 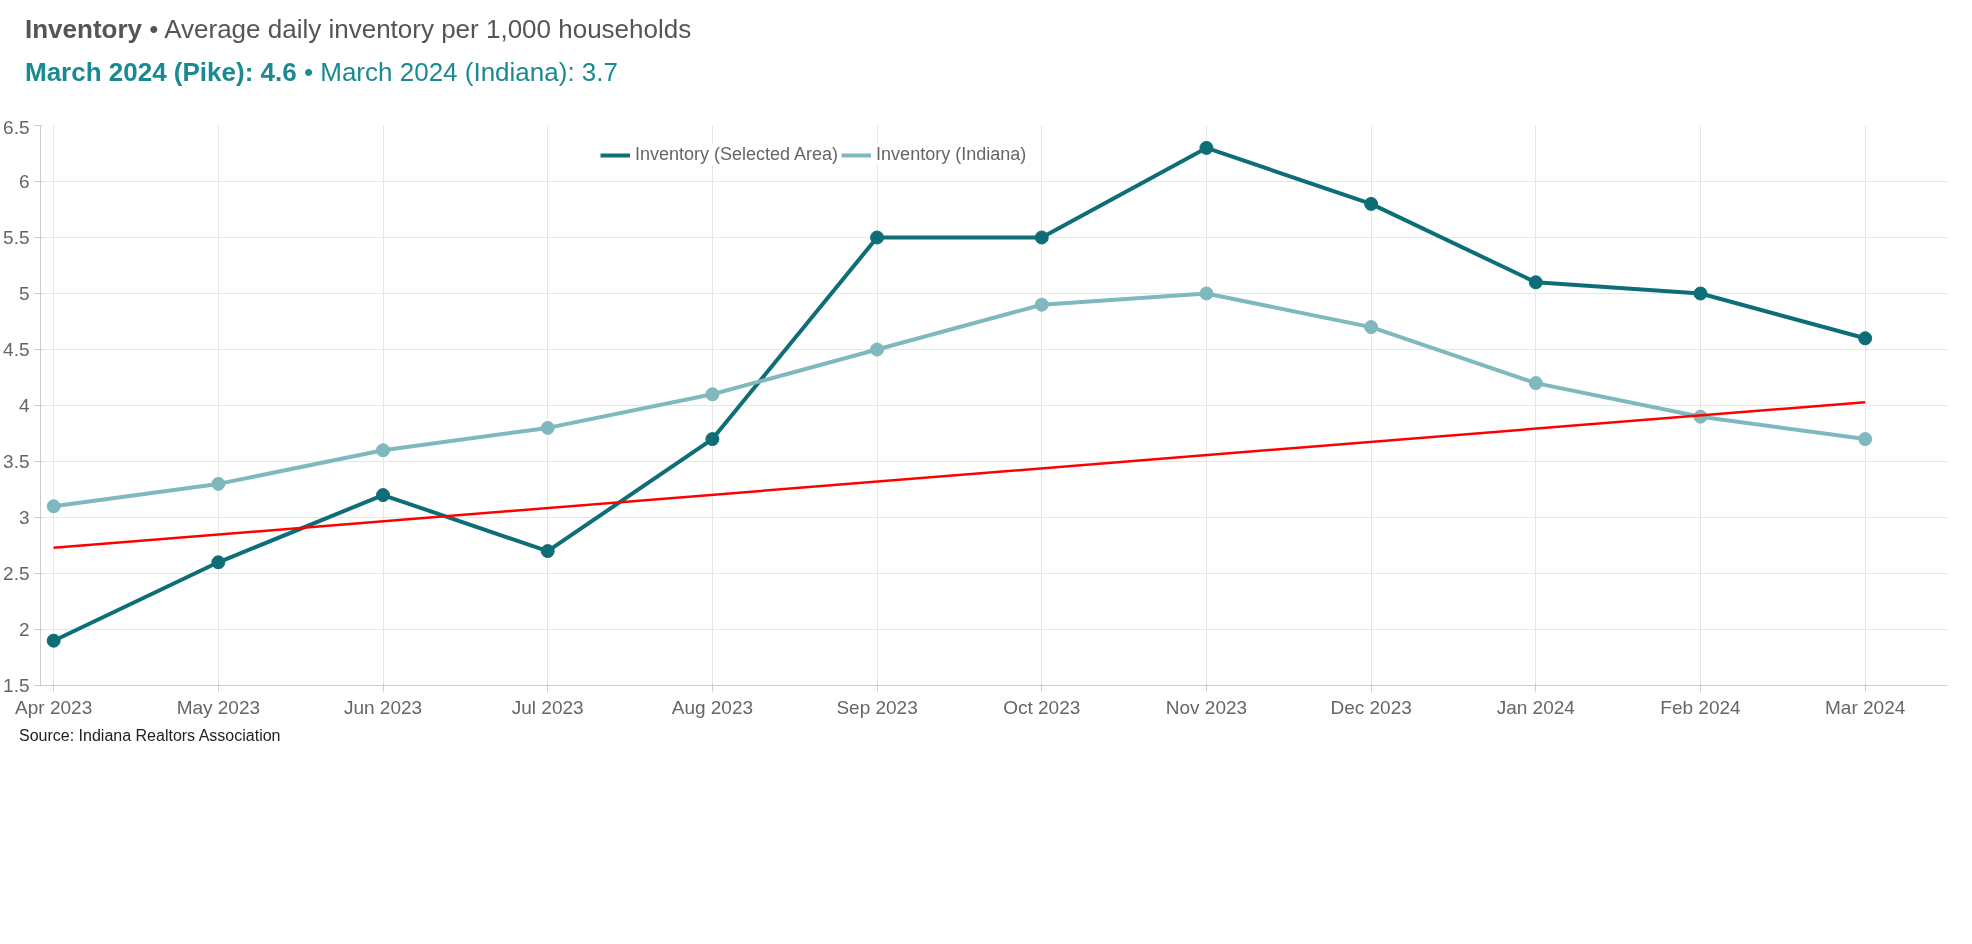 What do you see at coordinates (547, 707) in the screenshot?
I see `x-tick-label: Jul 2023` at bounding box center [547, 707].